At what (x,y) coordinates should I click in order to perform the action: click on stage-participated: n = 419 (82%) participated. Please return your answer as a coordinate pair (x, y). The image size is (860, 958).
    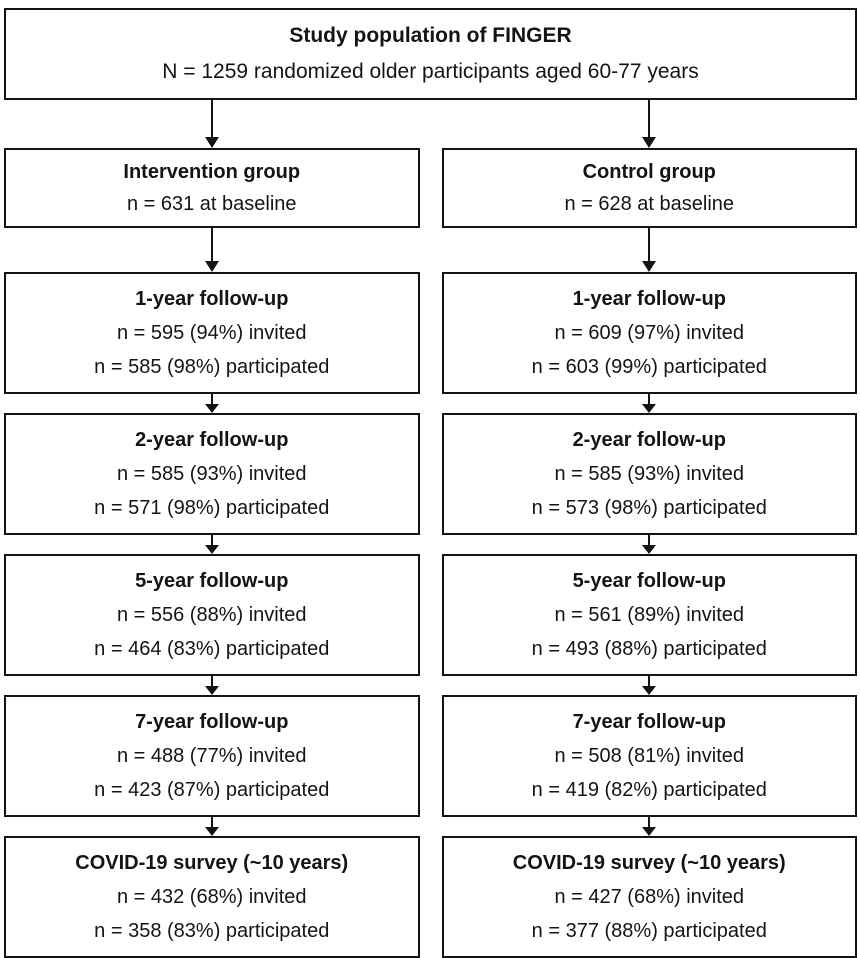
    Looking at the image, I should click on (649, 790).